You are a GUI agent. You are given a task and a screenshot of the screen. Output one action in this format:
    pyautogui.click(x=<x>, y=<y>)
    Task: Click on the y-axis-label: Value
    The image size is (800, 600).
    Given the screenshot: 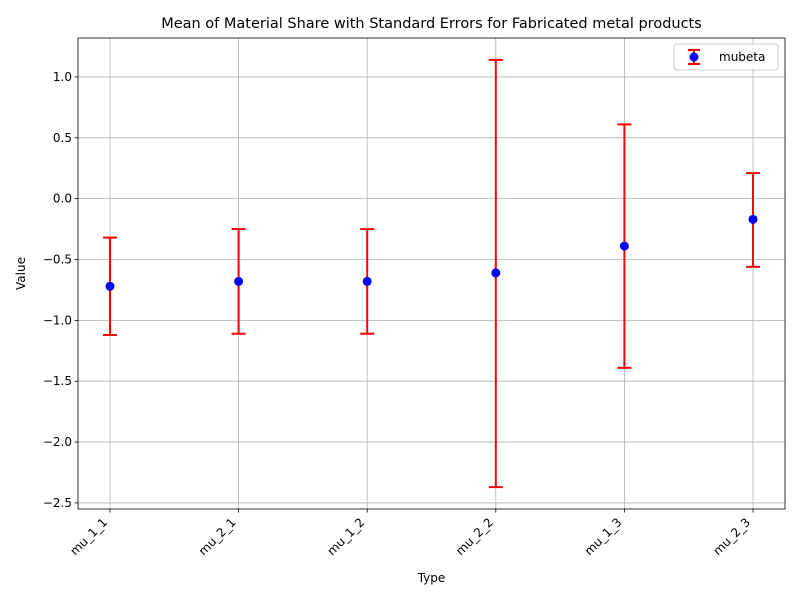 What is the action you would take?
    pyautogui.click(x=21, y=273)
    